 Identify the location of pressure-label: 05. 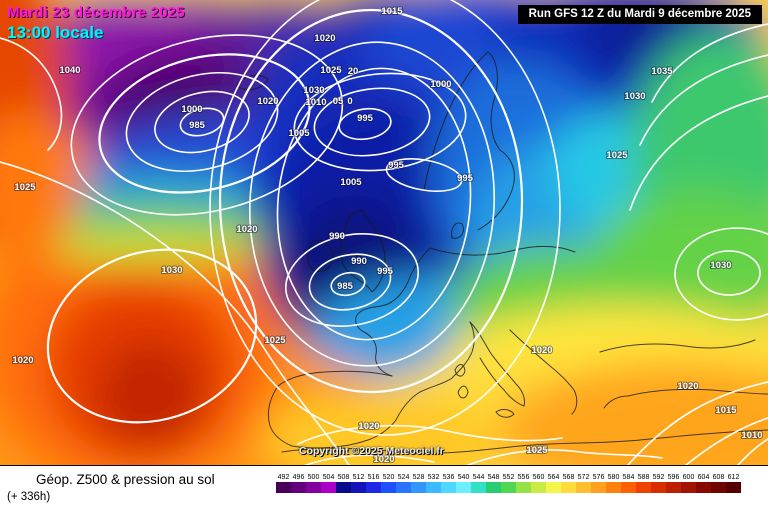
(338, 101).